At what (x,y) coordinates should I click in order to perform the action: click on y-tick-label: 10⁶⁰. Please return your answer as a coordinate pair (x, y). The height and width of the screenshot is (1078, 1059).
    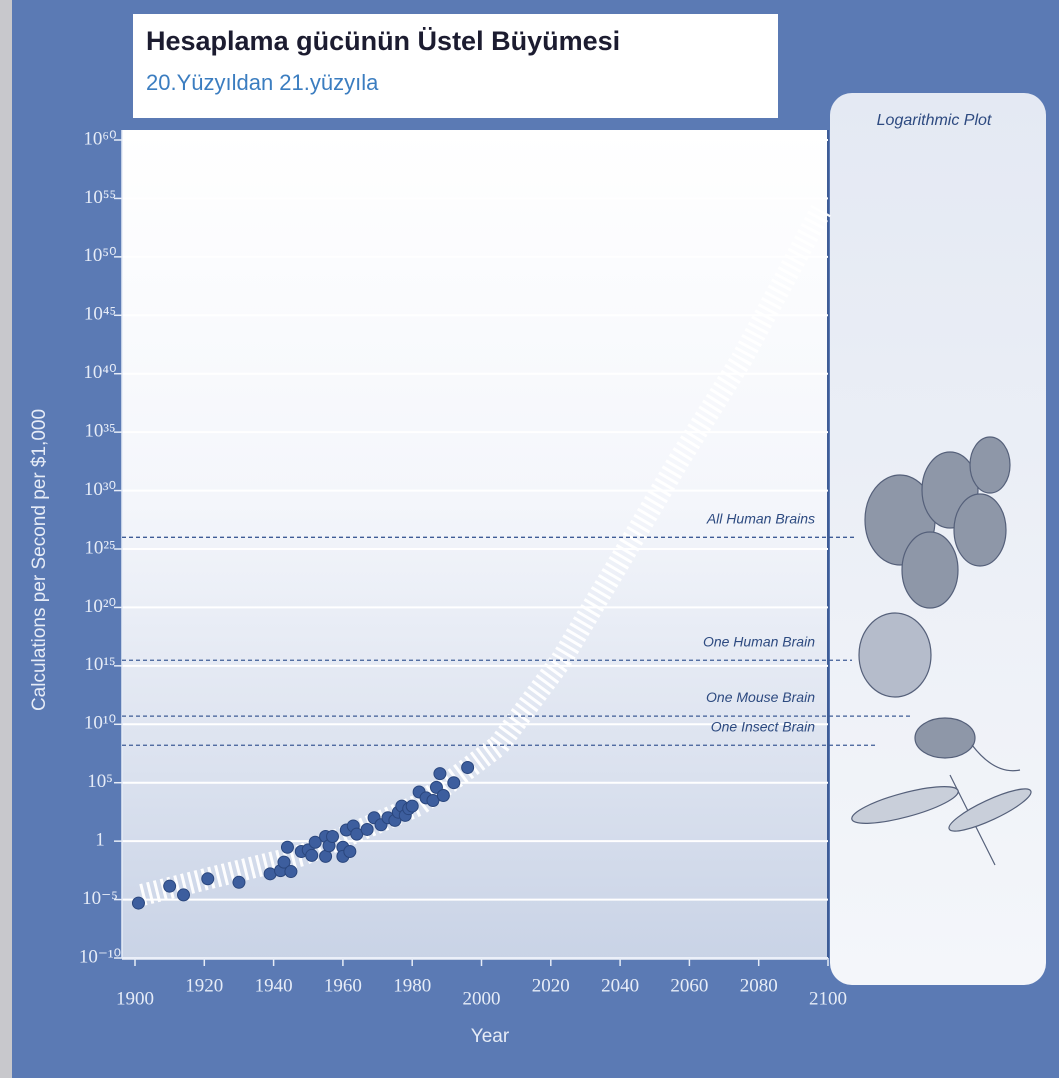
    Looking at the image, I should click on (99, 138).